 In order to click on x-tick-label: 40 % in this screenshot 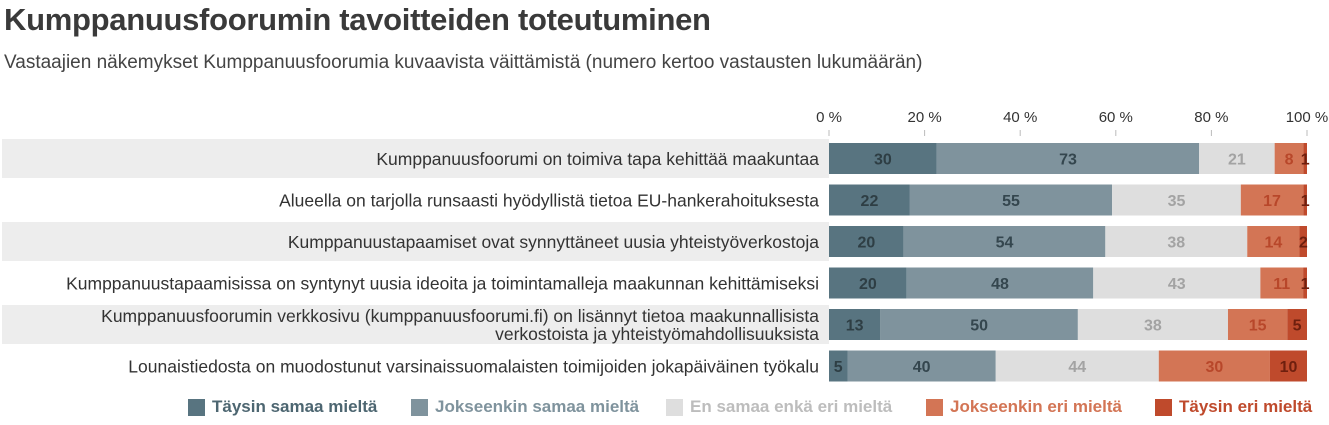, I will do `click(1020, 117)`.